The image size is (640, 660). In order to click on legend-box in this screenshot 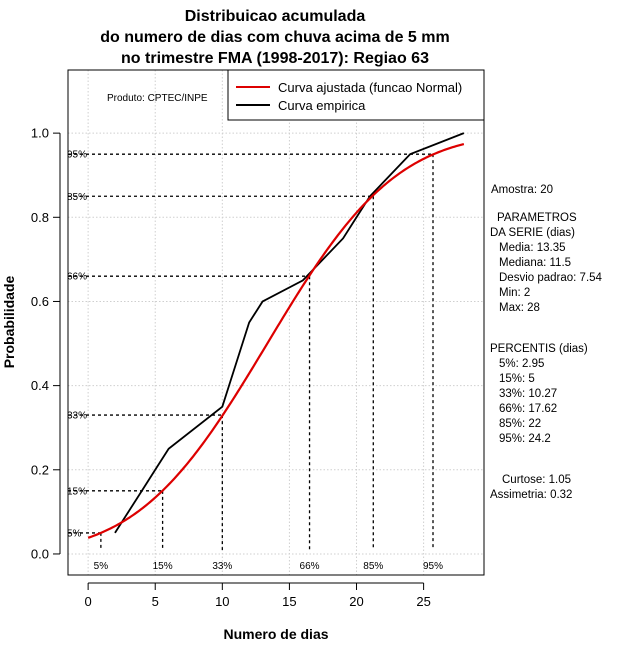, I will do `click(356, 95)`.